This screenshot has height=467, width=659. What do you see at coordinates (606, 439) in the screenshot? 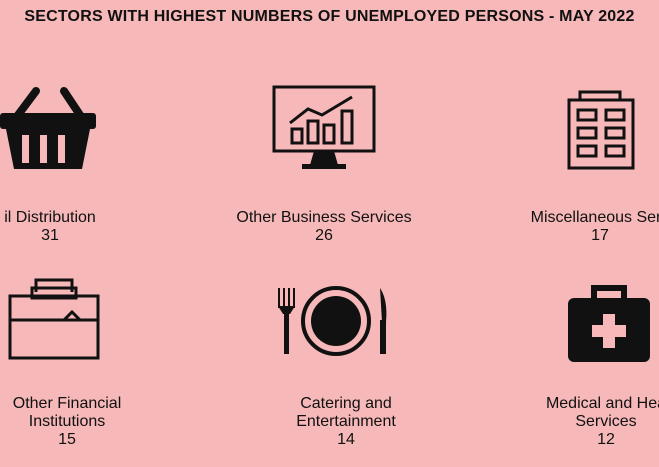
I see `sector-value: 12` at bounding box center [606, 439].